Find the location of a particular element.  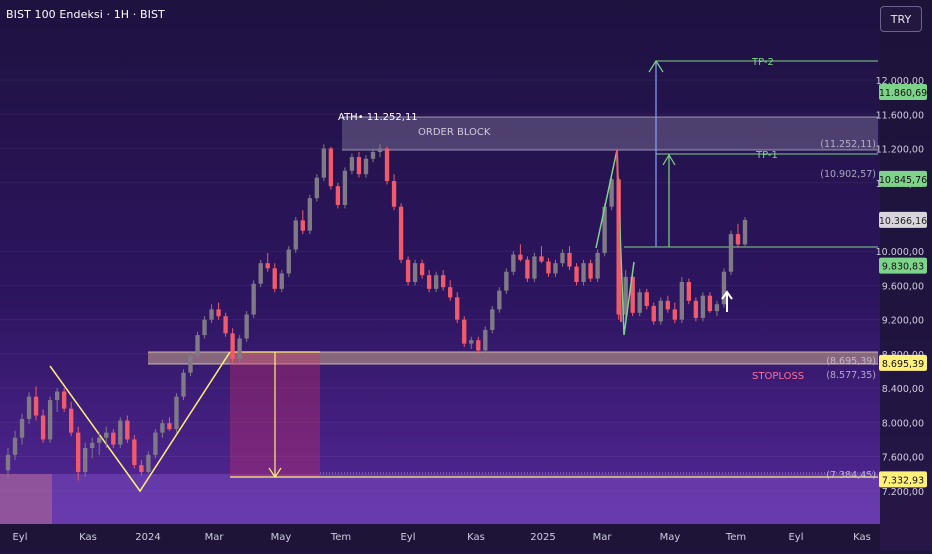

bottom-zone is located at coordinates (440, 499).